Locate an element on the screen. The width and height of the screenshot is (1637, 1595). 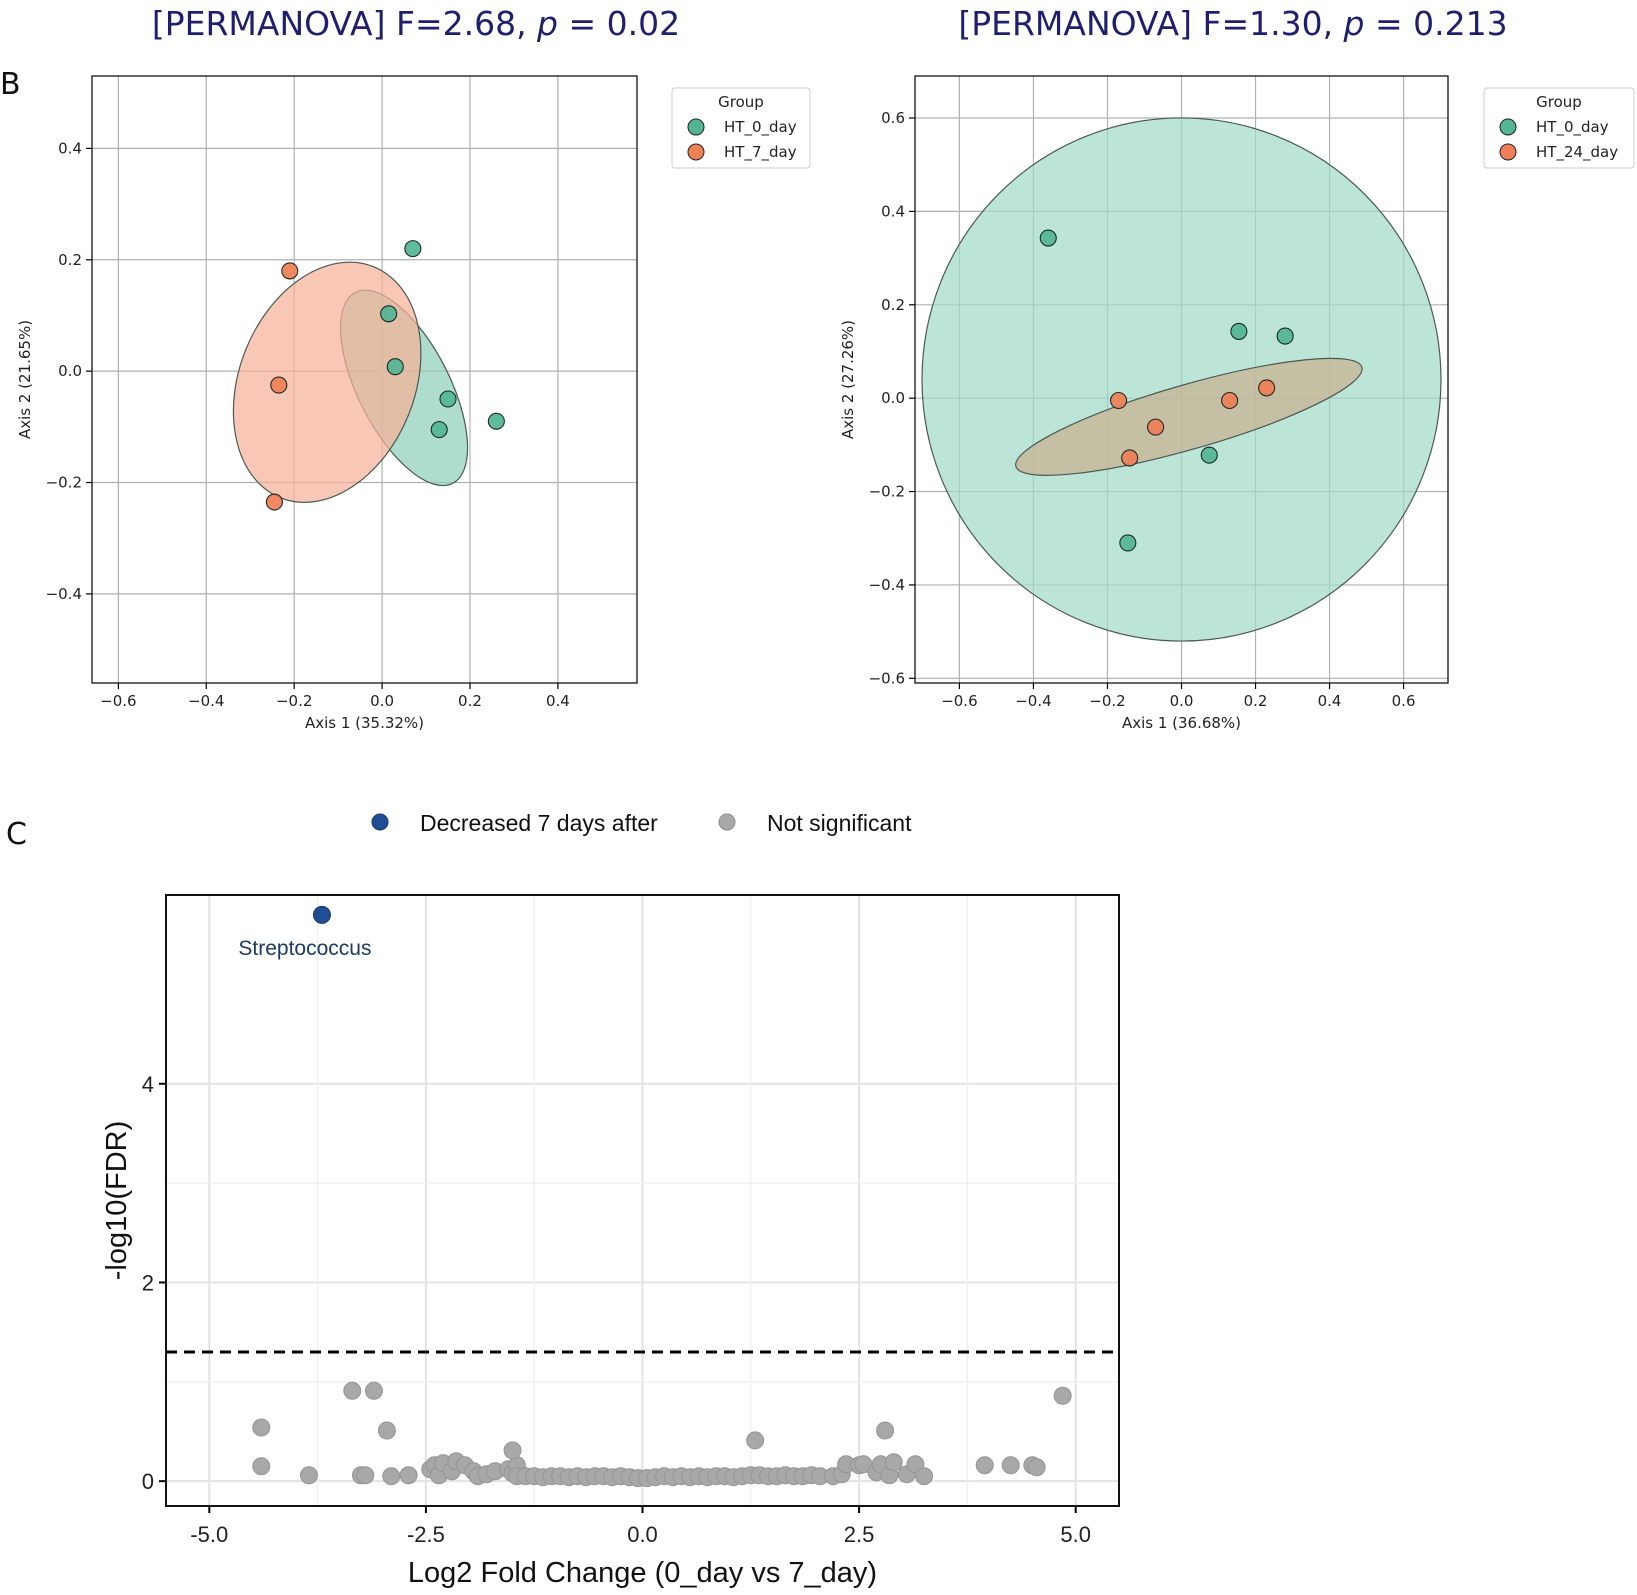
pcoa-7day-title-prefix: [PERMANOVA] F=2.68, is located at coordinates (344, 23).